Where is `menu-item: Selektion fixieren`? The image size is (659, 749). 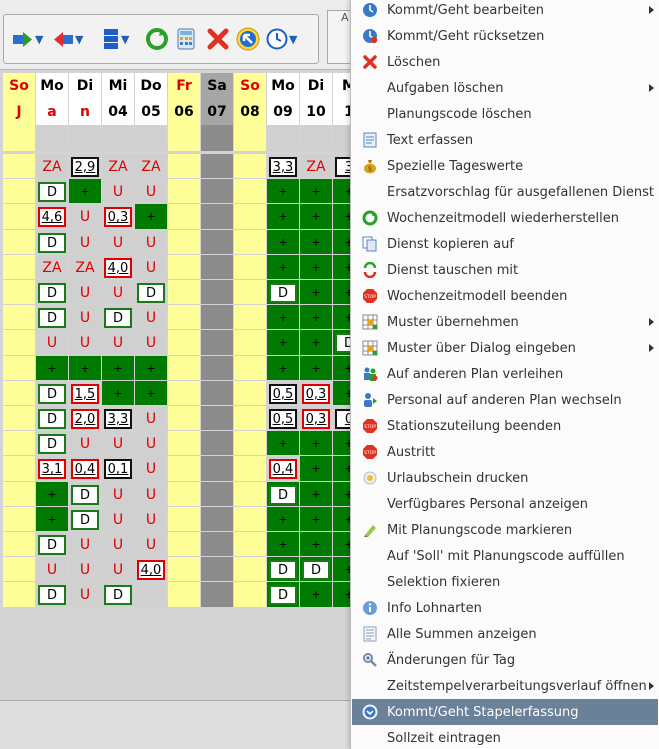
menu-item: Selektion fixieren is located at coordinates (505, 582).